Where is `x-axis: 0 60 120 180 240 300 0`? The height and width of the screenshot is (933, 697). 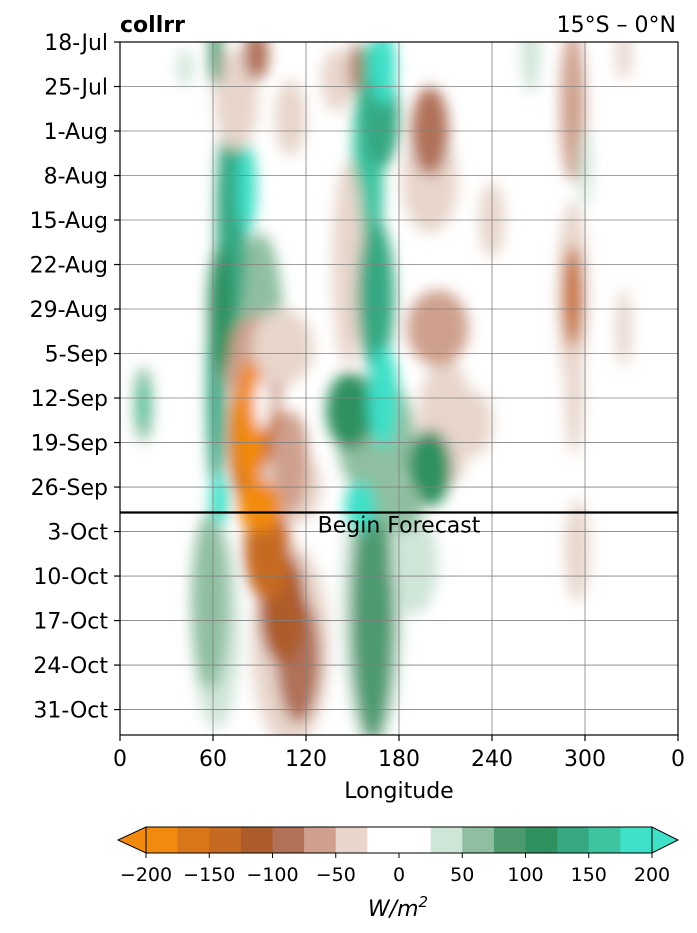 x-axis: 0 60 120 180 240 300 0 is located at coordinates (399, 753).